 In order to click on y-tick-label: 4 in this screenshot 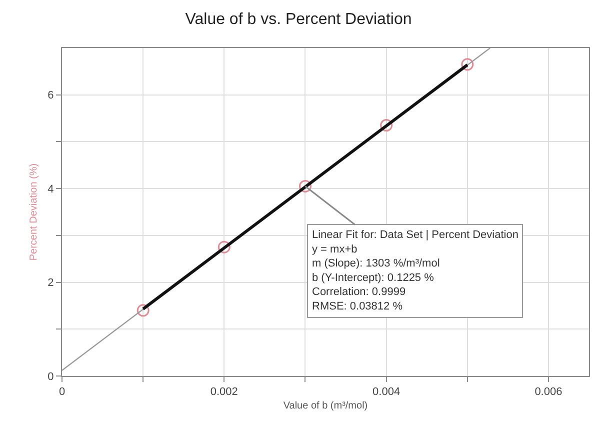, I will do `click(51, 189)`.